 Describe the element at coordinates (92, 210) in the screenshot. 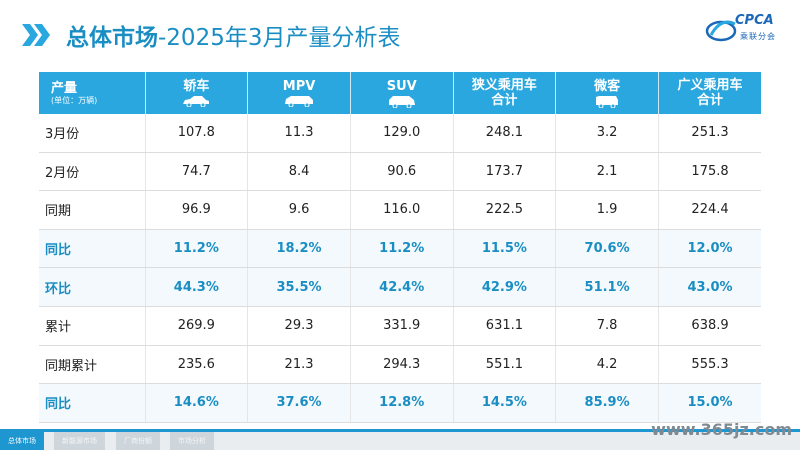

I see `row-label: 同期` at that location.